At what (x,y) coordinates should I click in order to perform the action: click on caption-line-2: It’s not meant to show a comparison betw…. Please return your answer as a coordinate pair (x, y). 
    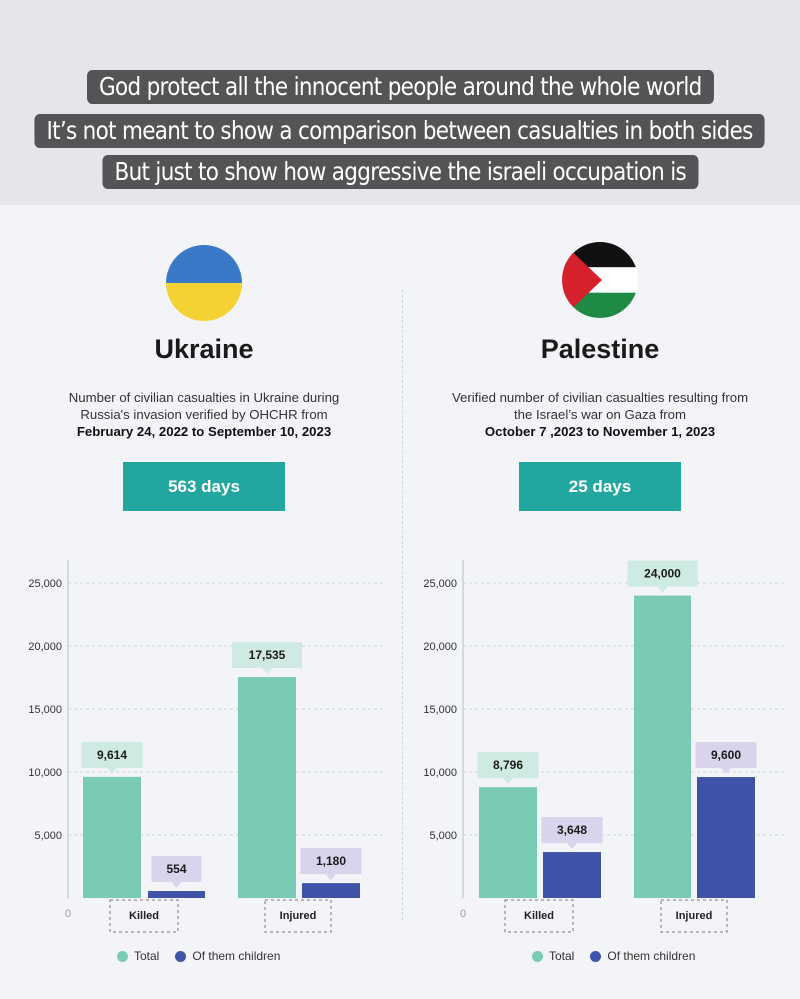
    Looking at the image, I should click on (400, 131).